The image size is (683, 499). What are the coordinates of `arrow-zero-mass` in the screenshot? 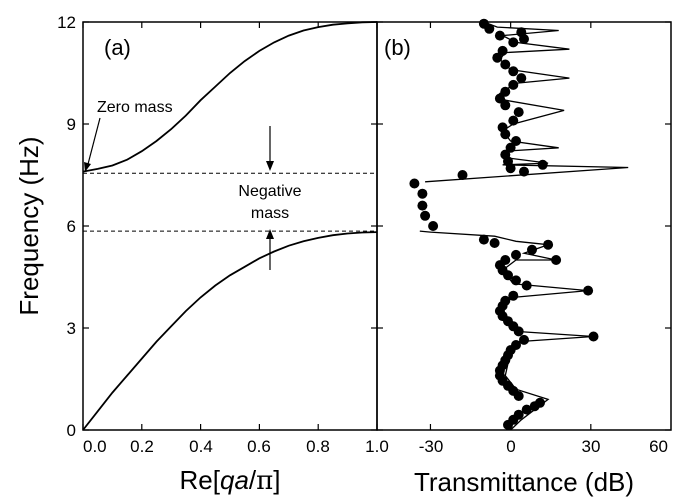 It's located at (93, 143).